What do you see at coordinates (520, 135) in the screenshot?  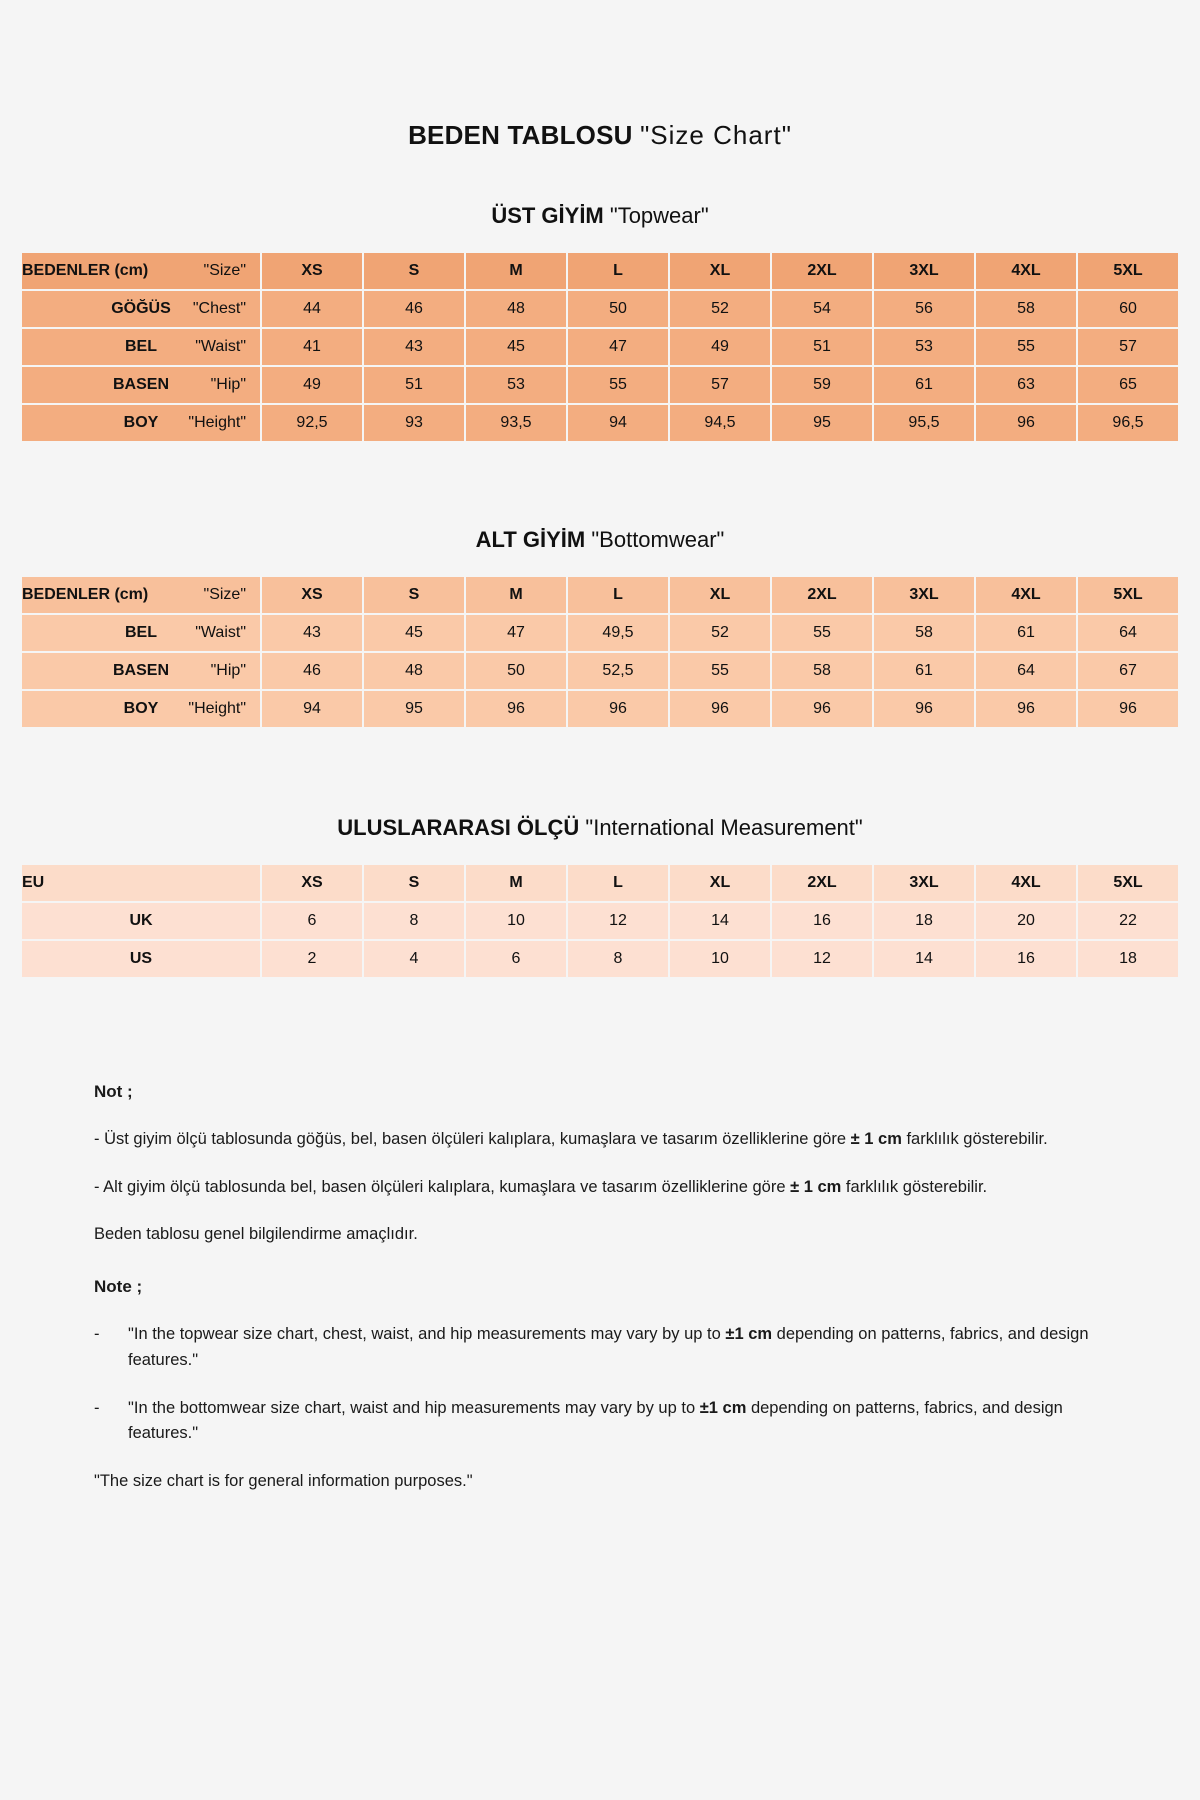 I see `page-title-turkish: BEDEN TABLOSU` at bounding box center [520, 135].